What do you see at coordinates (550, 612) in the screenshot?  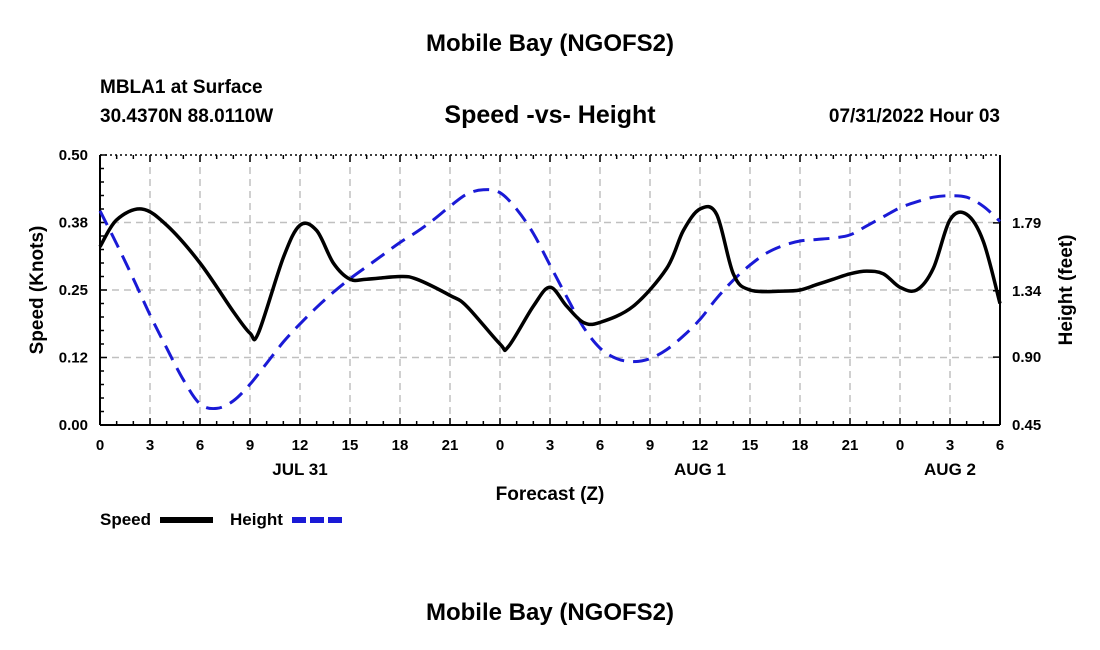 I see `footer-title: Mobile Bay (NGOFS2)` at bounding box center [550, 612].